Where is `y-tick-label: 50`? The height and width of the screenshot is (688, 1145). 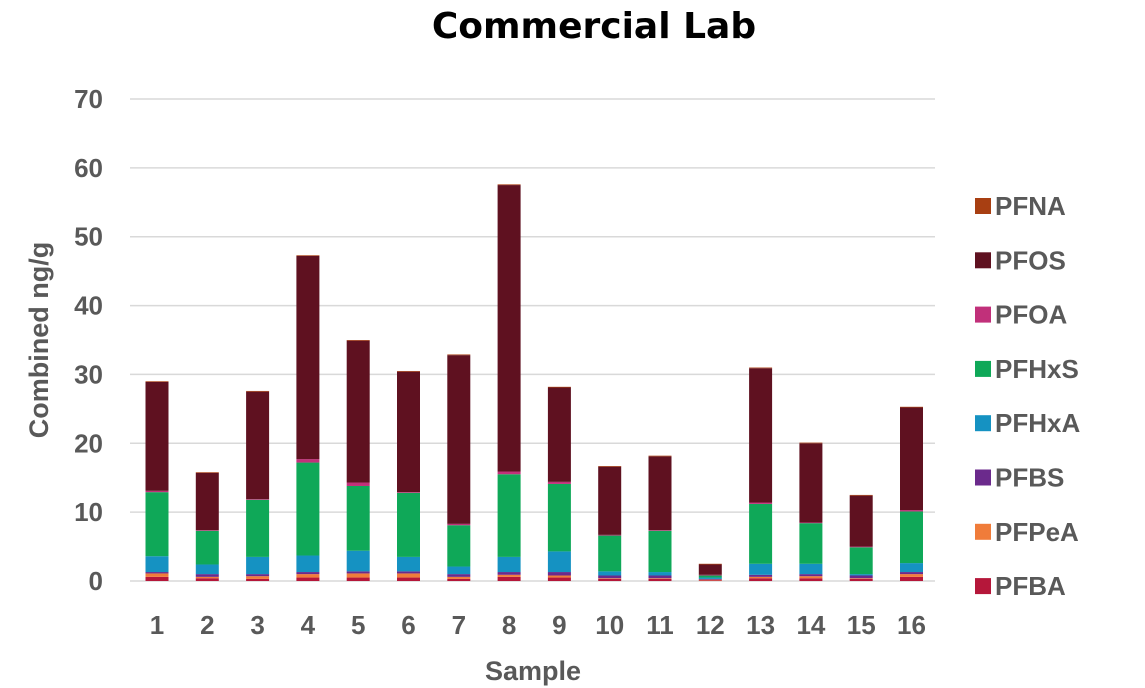
y-tick-label: 50 is located at coordinates (88, 237).